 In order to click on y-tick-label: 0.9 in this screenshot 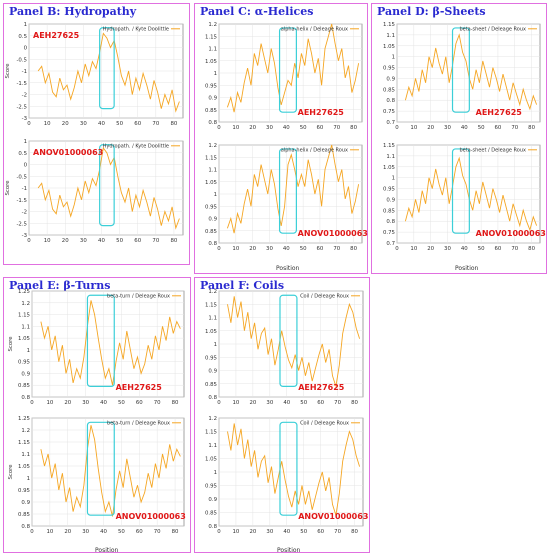, I will do `click(212, 220)`.